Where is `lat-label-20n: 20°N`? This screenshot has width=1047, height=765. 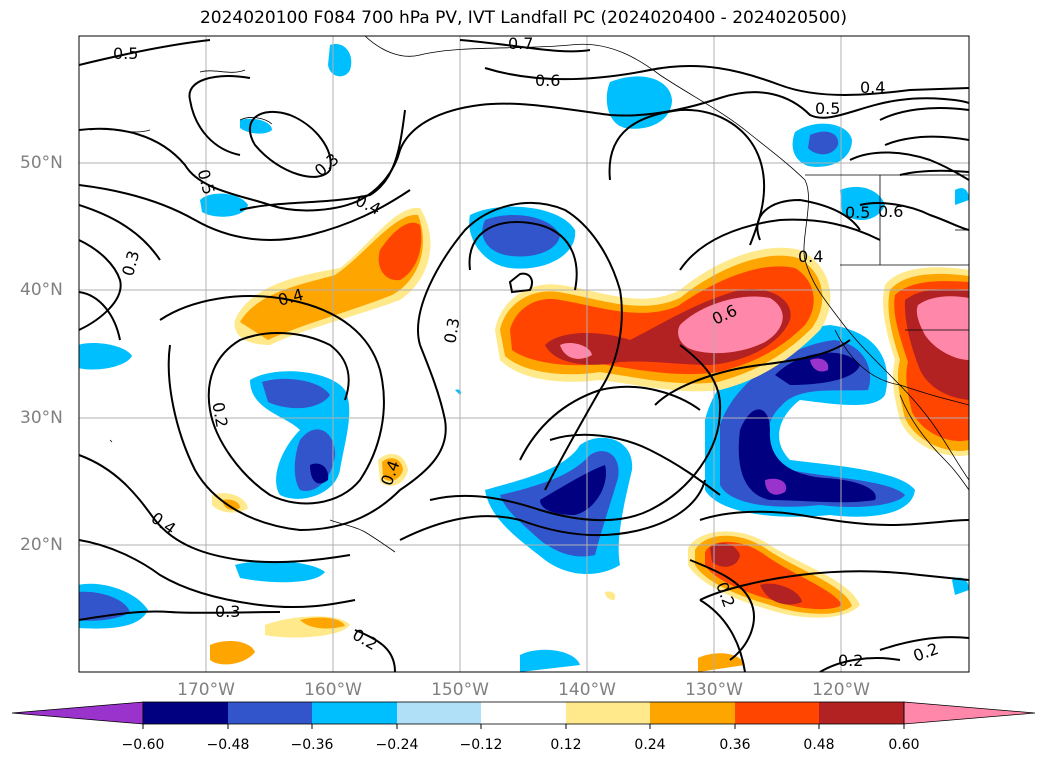
lat-label-20n: 20°N is located at coordinates (41, 545).